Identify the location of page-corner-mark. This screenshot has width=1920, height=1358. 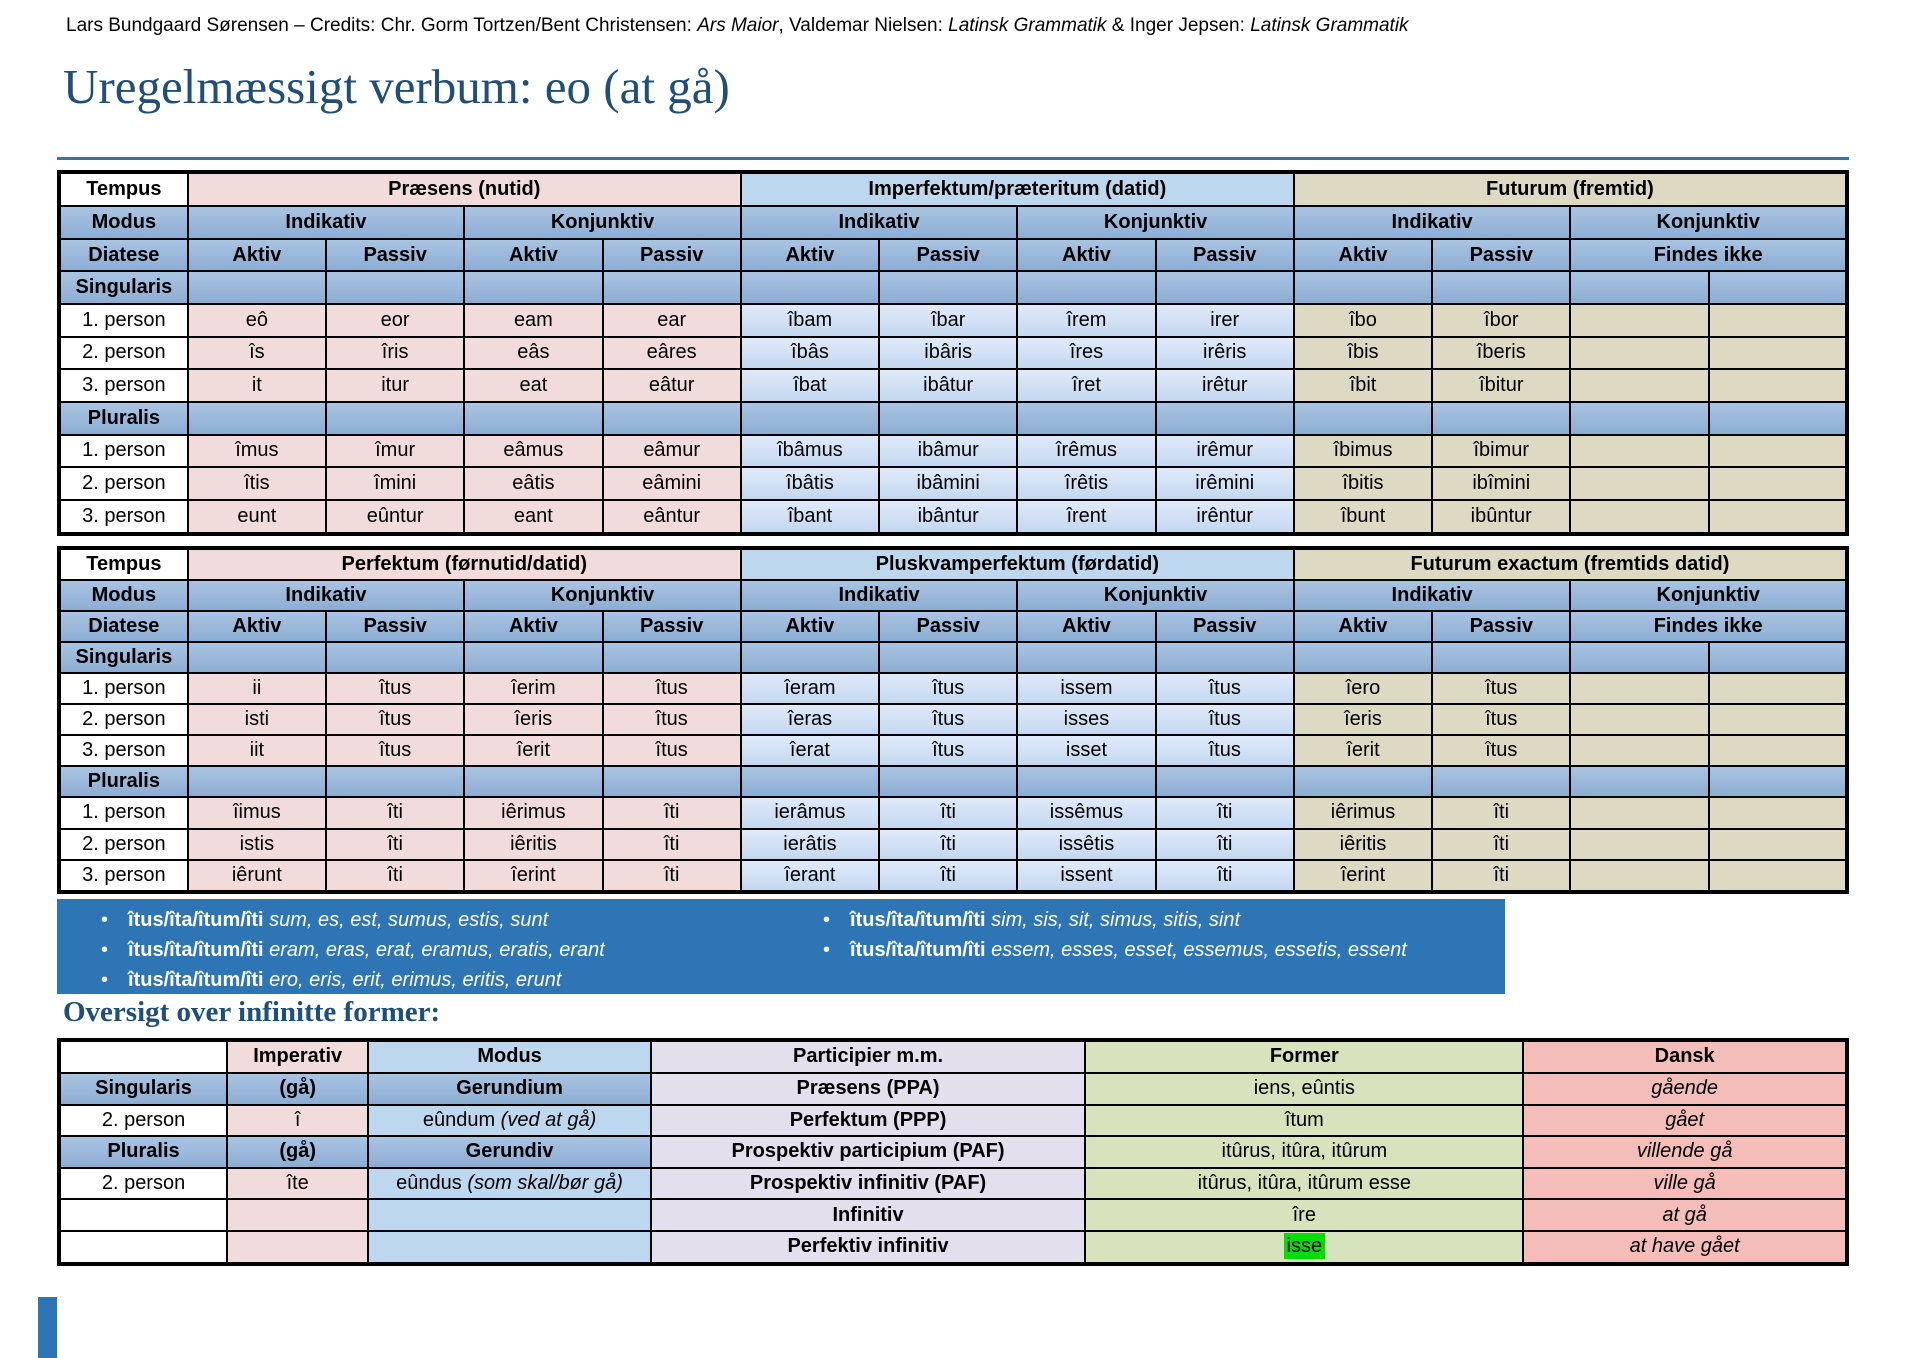
(47, 1327).